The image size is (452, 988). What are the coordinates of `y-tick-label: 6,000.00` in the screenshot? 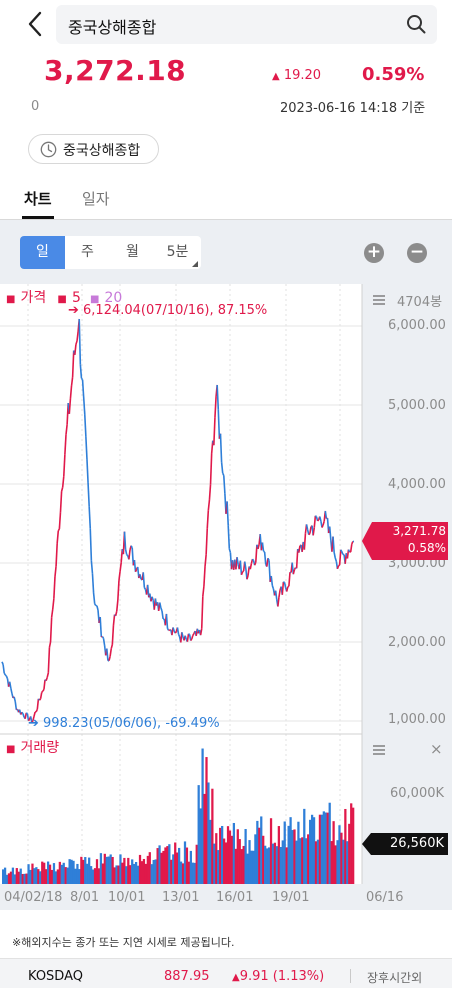 It's located at (417, 325).